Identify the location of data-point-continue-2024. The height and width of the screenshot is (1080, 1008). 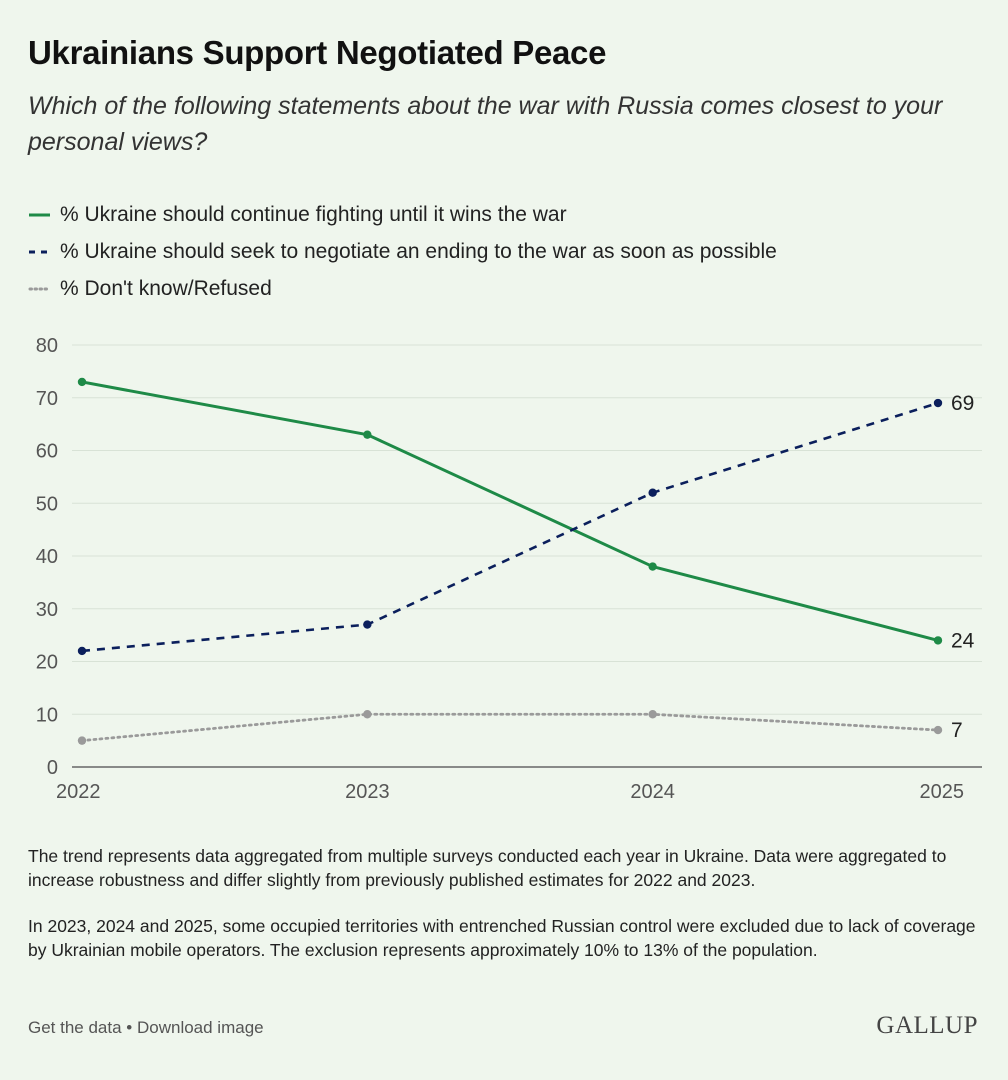
(652, 566).